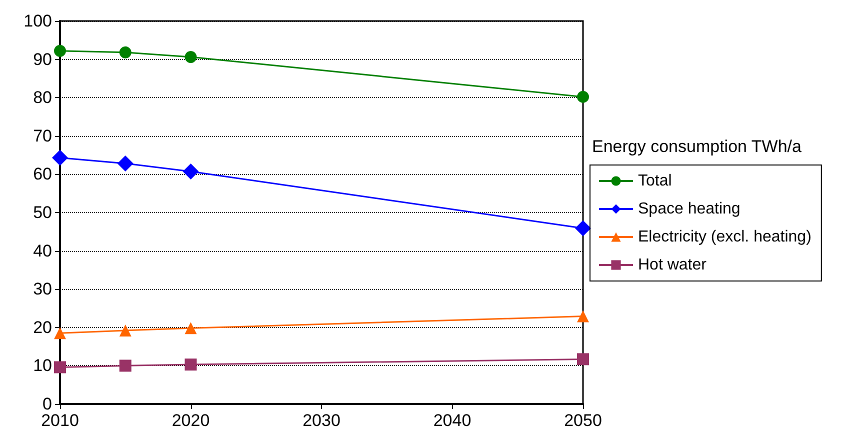 This screenshot has height=435, width=863. Describe the element at coordinates (47, 404) in the screenshot. I see `y-tick-label: 0` at that location.